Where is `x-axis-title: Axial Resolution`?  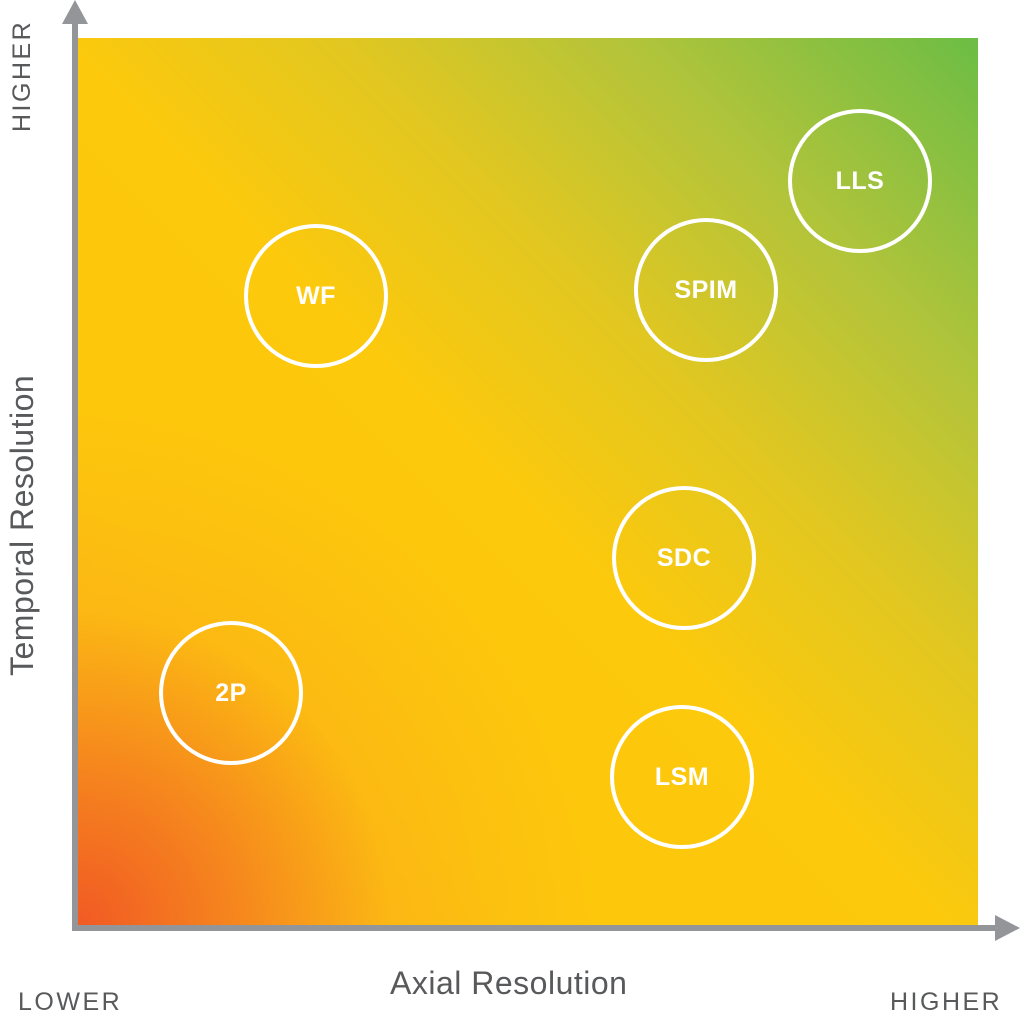 x-axis-title: Axial Resolution is located at coordinates (509, 983).